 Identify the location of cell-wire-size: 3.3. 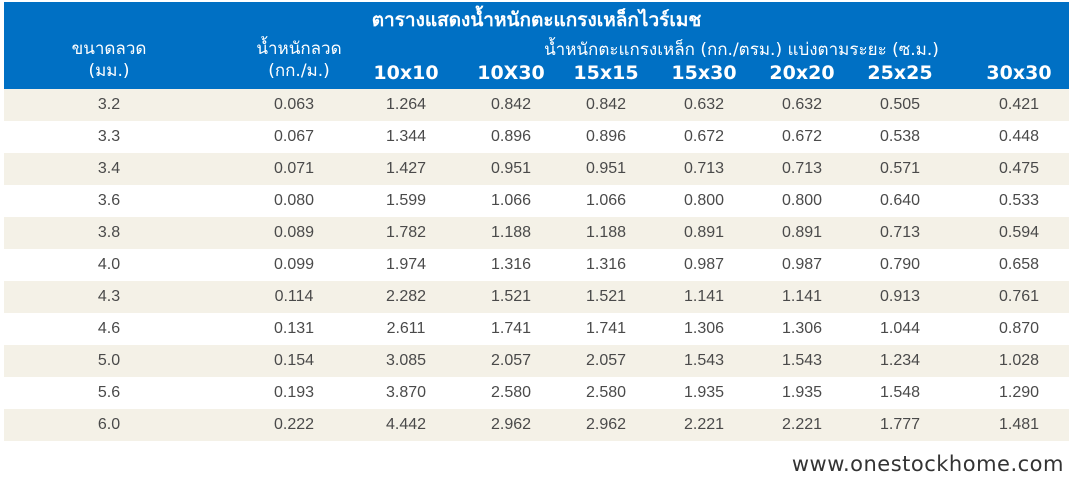
(109, 136).